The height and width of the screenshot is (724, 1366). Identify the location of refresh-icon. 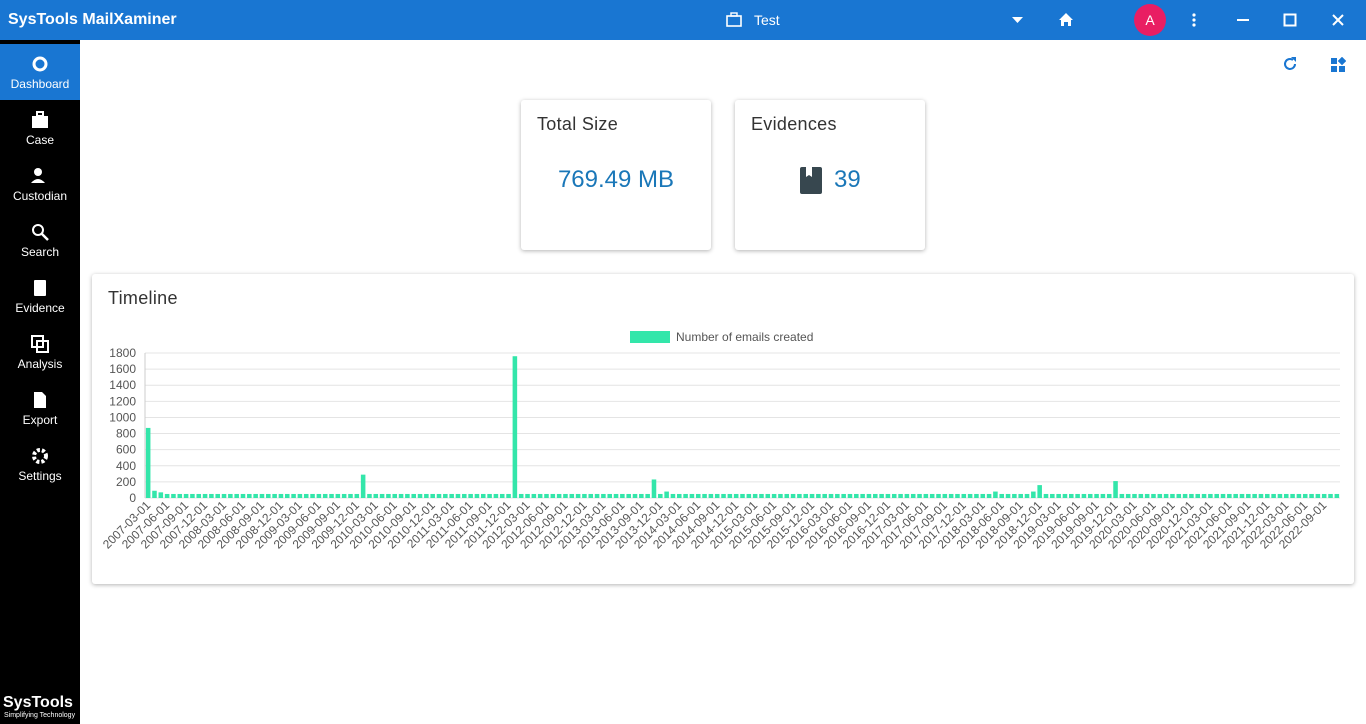
(1290, 64).